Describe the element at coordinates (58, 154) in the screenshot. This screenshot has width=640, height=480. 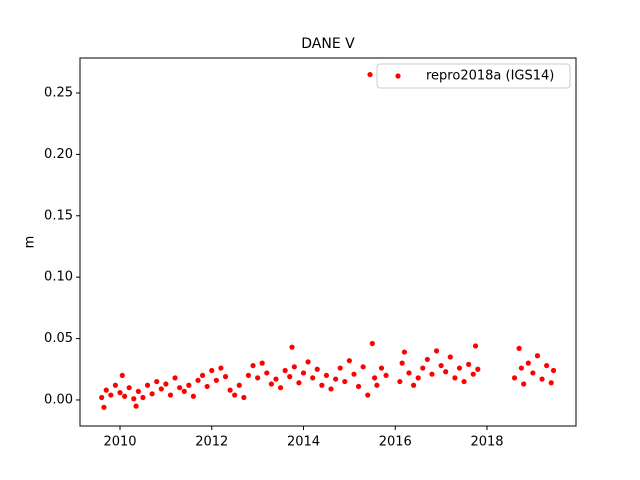
I see `y-tick-label: 0.20` at that location.